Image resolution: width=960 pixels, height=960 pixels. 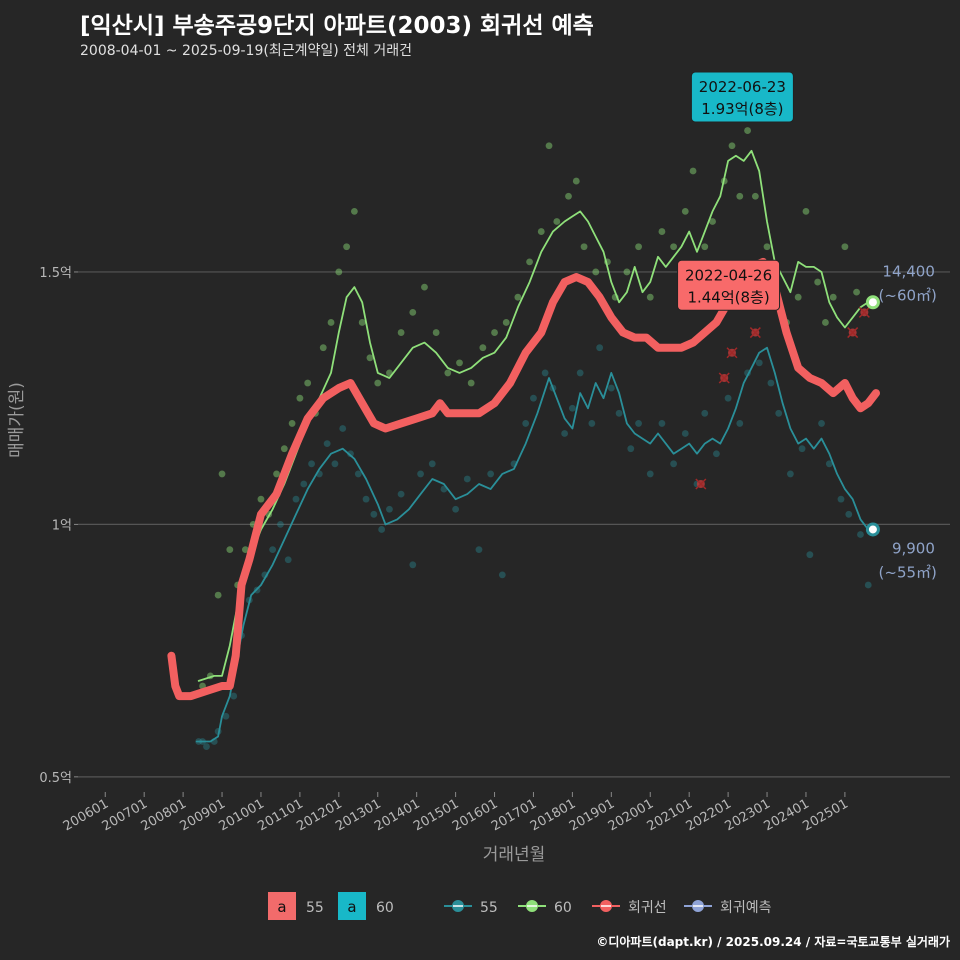 I want to click on annotation-date-0: 2022-06-23, so click(x=742, y=87).